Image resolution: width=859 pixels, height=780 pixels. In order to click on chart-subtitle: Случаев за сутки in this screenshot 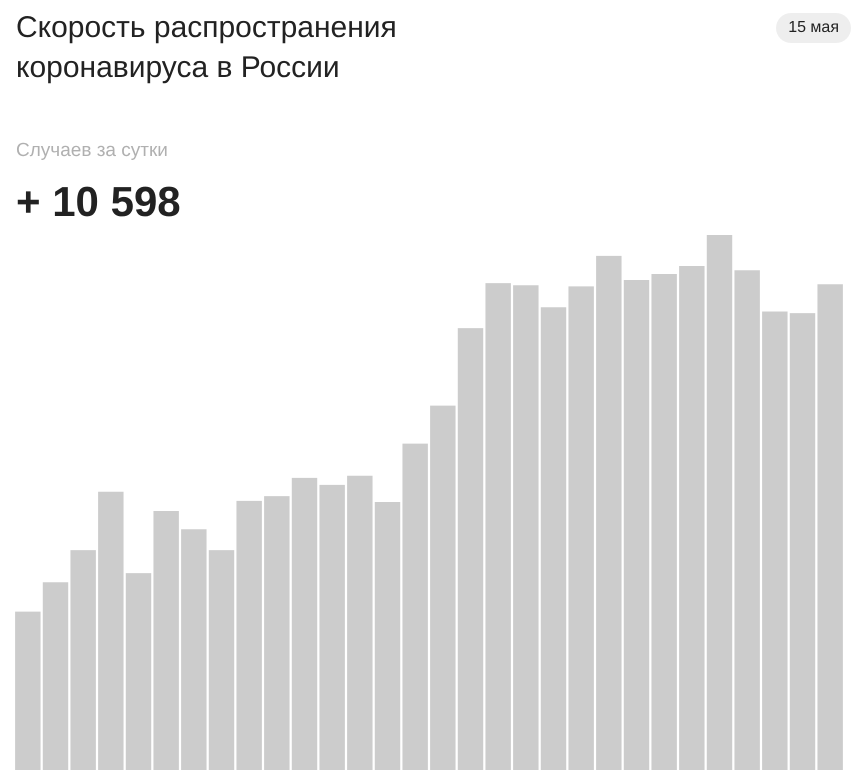, I will do `click(92, 151)`.